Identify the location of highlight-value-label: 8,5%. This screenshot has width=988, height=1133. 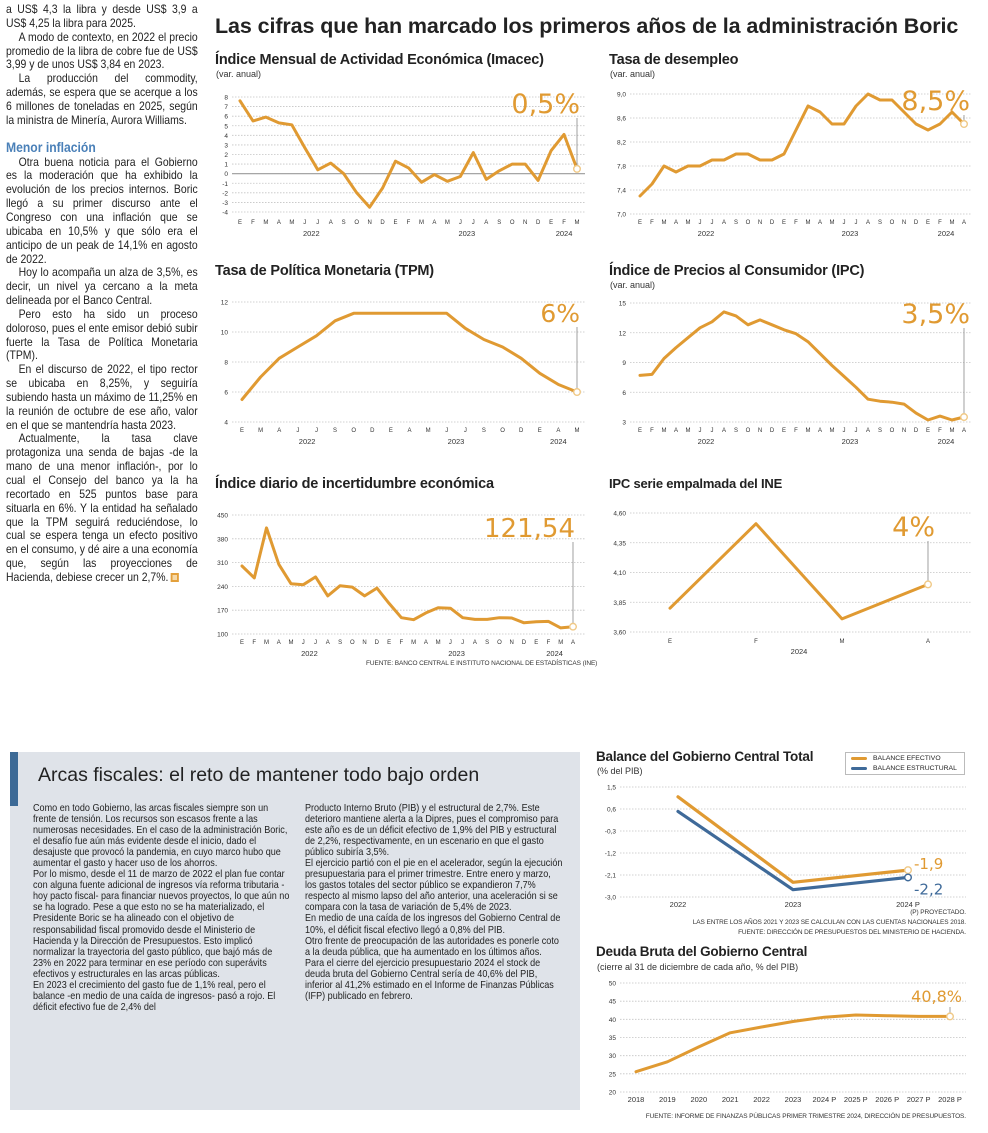
(935, 101).